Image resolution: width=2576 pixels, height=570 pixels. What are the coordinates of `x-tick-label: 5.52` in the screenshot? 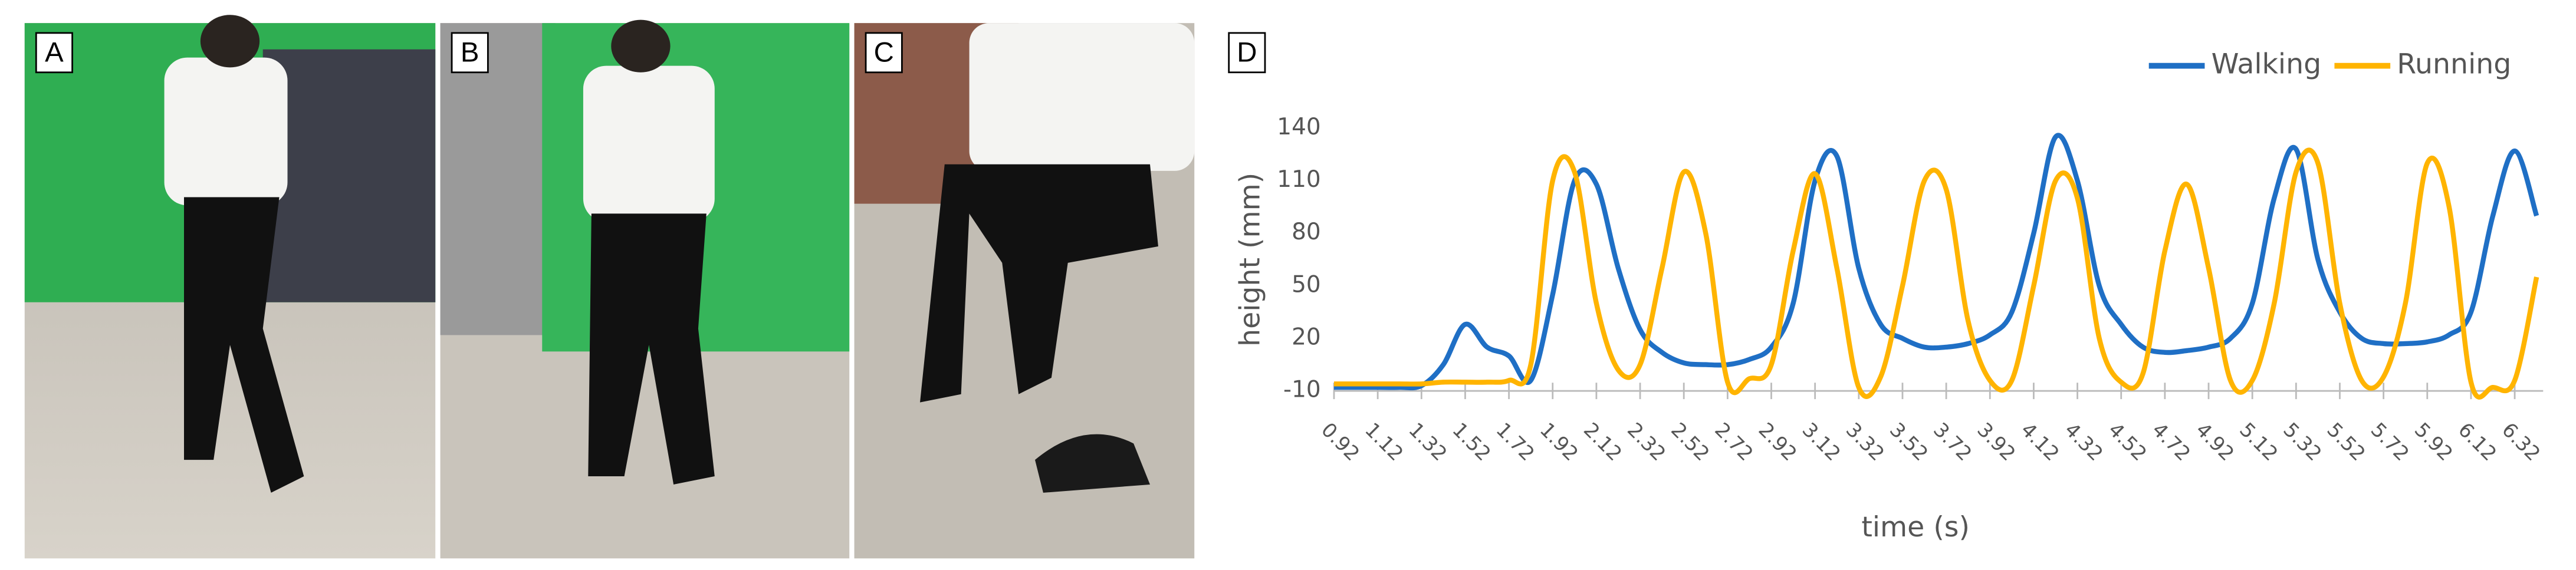 It's located at (2346, 441).